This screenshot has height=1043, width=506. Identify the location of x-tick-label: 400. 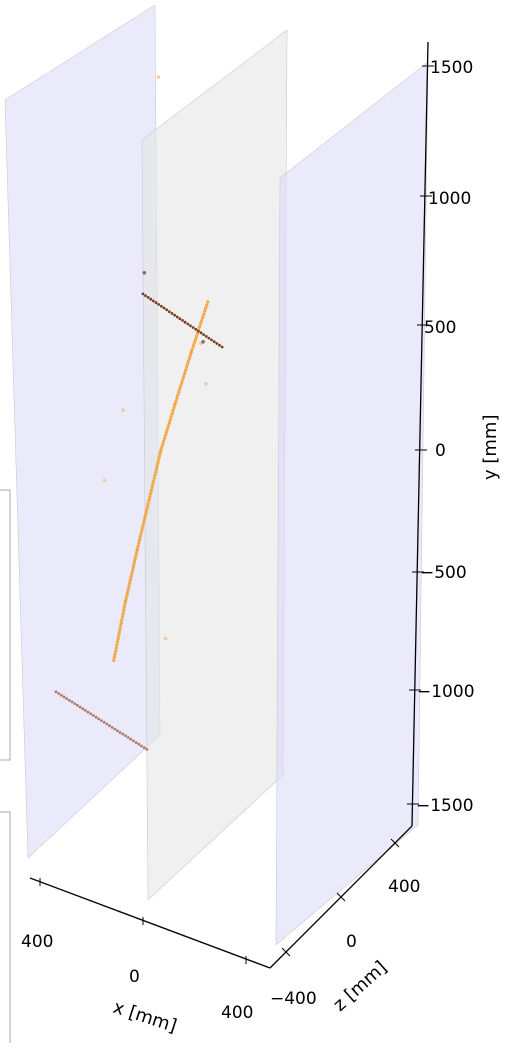
(37, 942).